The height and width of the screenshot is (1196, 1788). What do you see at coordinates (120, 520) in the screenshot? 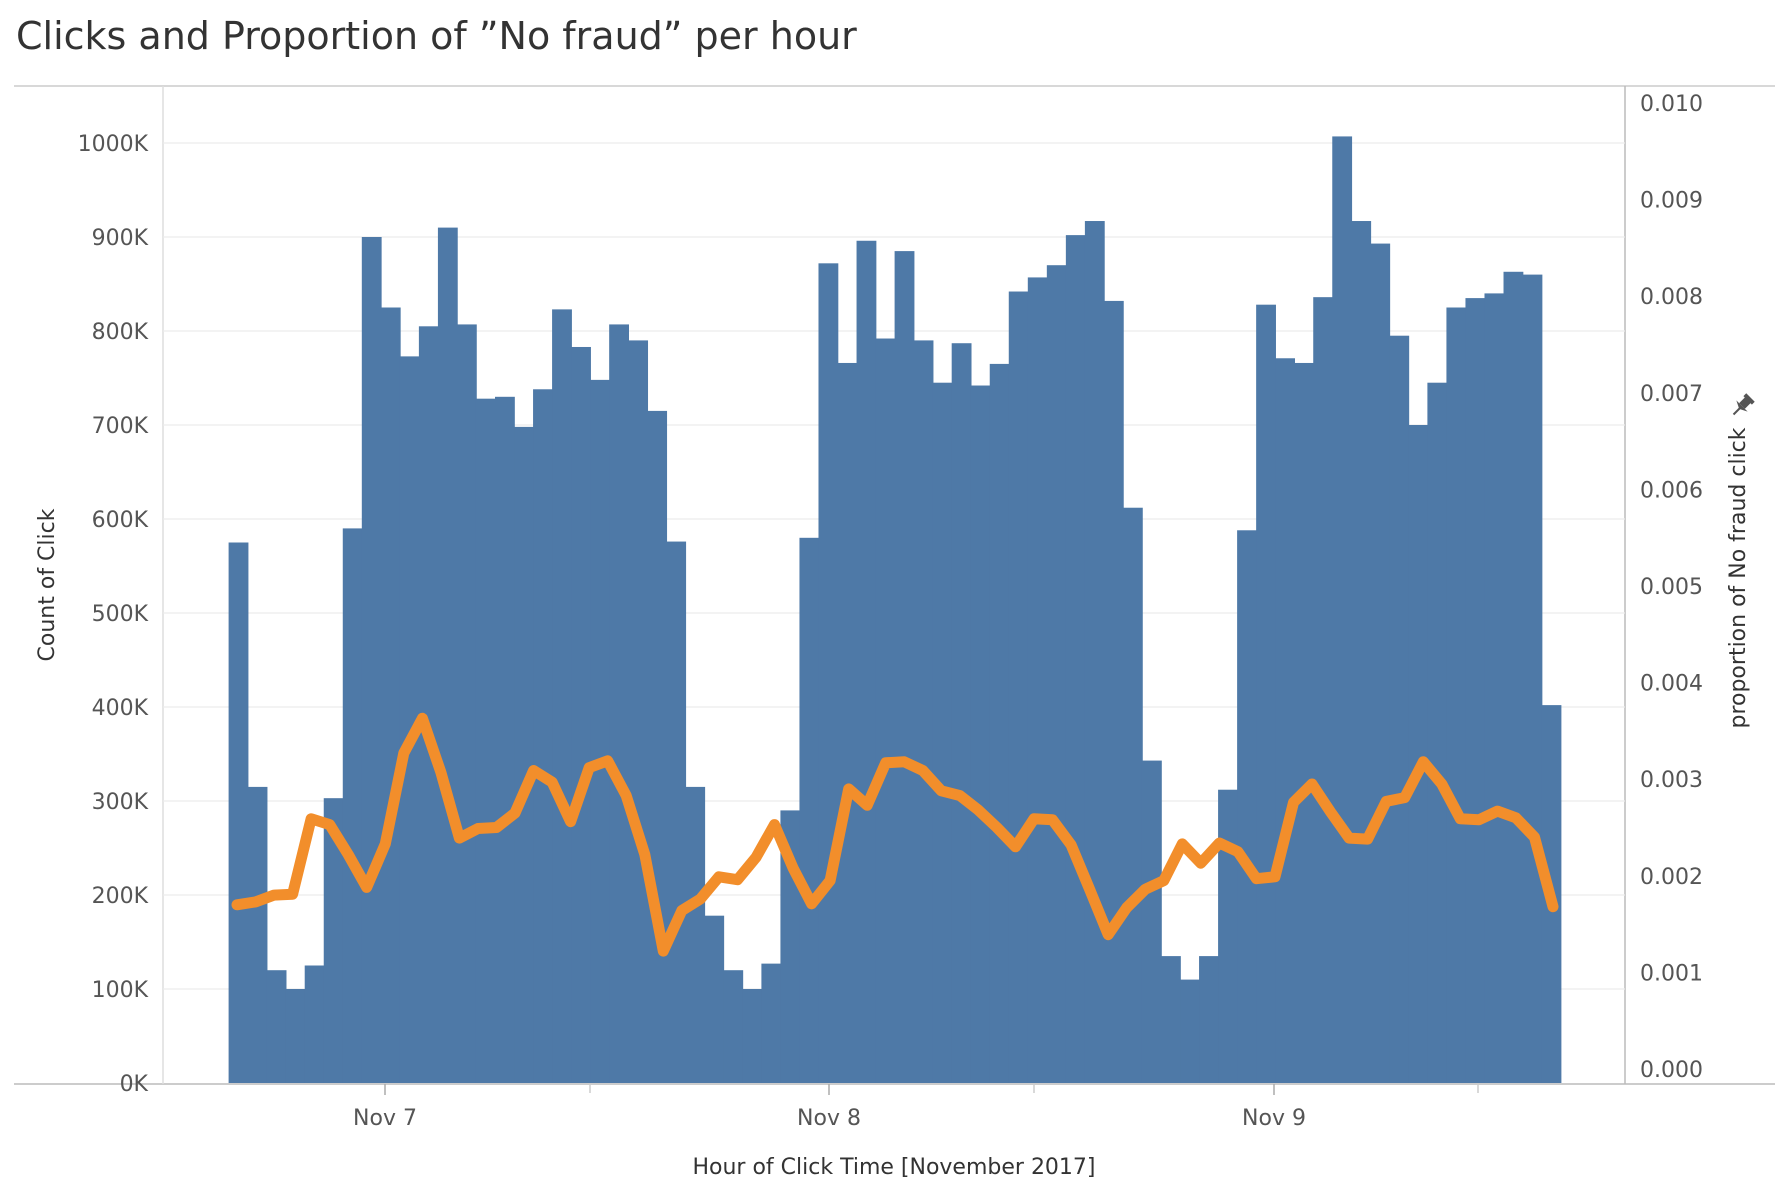
I see `left-tick-label: 600K` at bounding box center [120, 520].